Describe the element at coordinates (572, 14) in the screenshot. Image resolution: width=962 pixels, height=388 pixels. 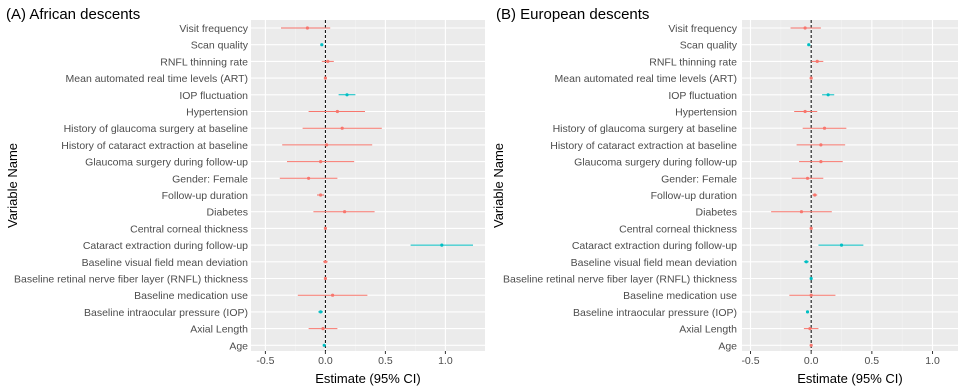
I see `chart-title: (B) European descents` at that location.